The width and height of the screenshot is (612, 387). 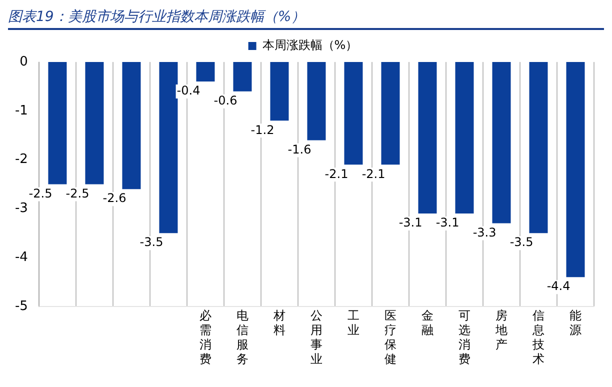 What do you see at coordinates (21, 160) in the screenshot?
I see `y-tick-label: -2` at bounding box center [21, 160].